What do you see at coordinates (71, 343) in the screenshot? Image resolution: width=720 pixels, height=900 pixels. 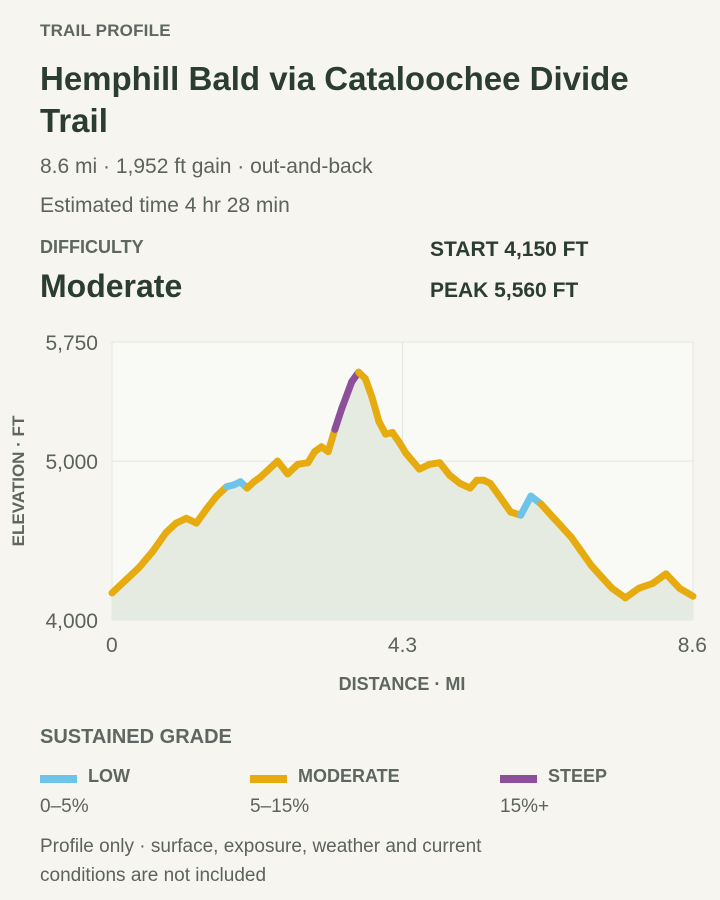 I see `y-tick-label: 5,750` at bounding box center [71, 343].